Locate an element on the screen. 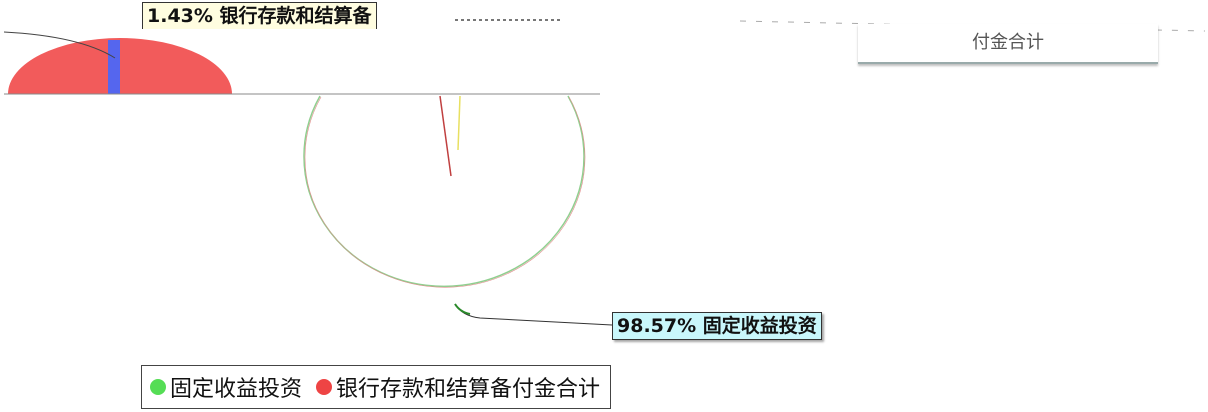  pie-inner-arc is located at coordinates (462, 309).